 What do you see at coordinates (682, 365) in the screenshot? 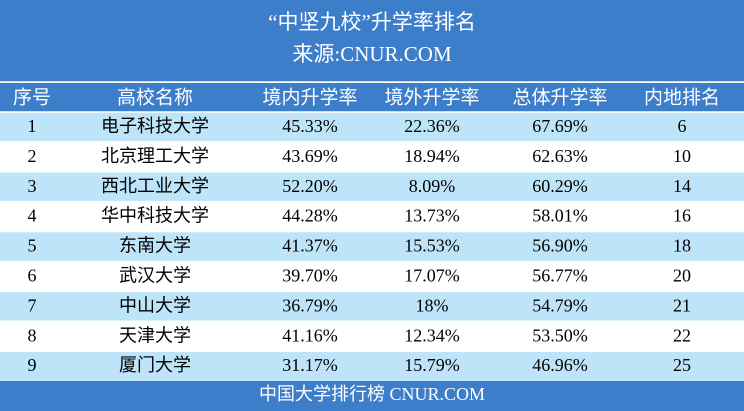
I see `table-cell: 25` at bounding box center [682, 365].